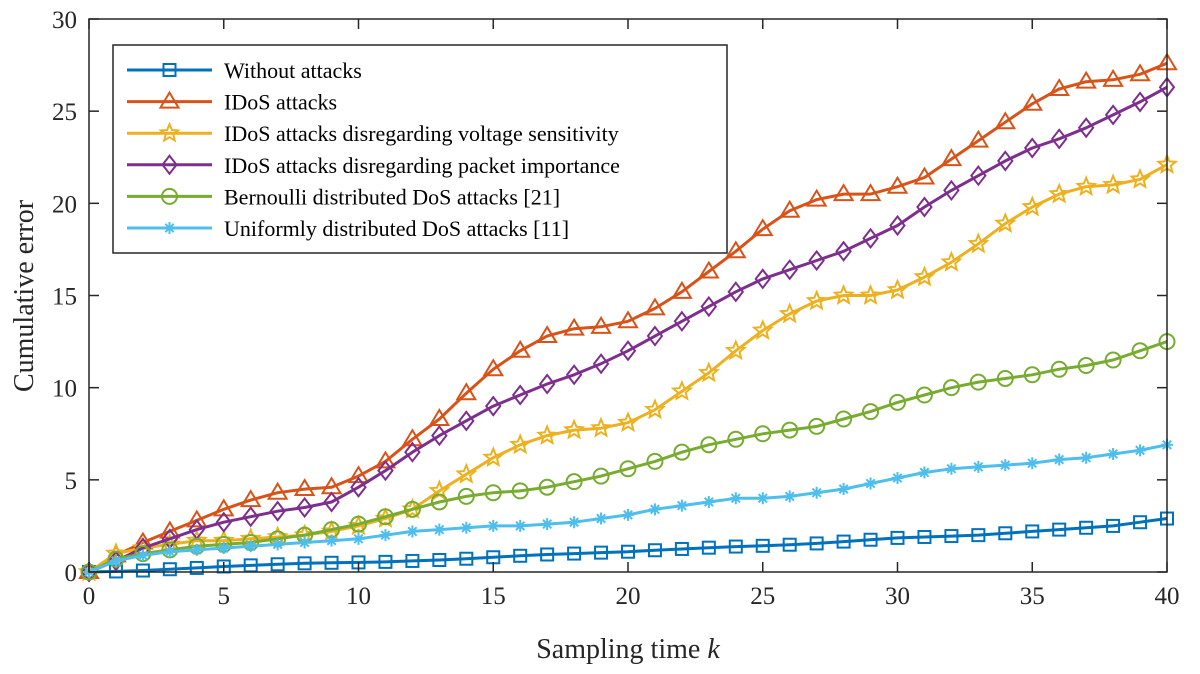  I want to click on y-tick-label: 20, so click(64, 204).